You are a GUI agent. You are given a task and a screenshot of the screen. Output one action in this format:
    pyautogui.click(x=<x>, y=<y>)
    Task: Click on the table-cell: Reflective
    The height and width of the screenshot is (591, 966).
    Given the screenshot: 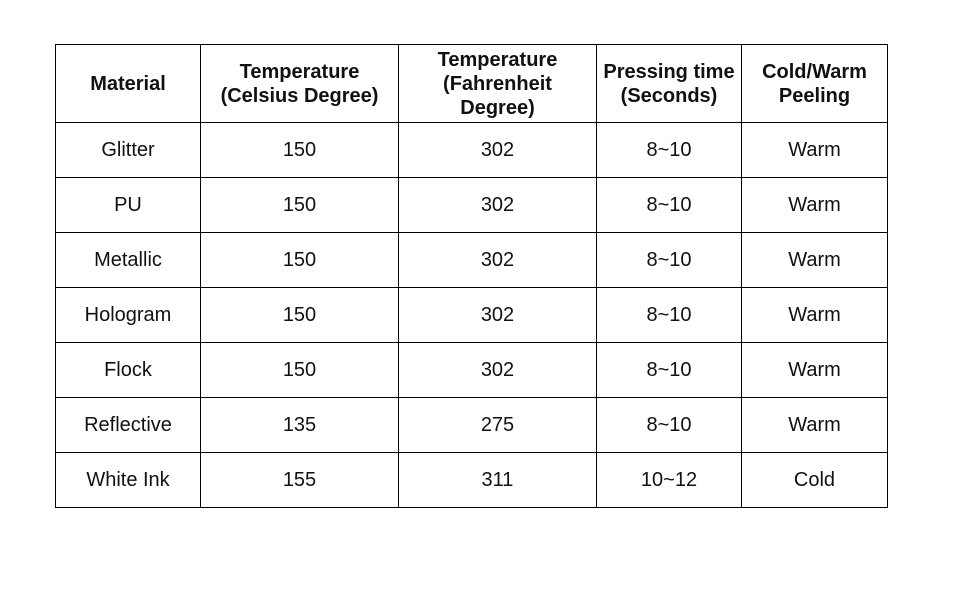 What is the action you would take?
    pyautogui.click(x=128, y=425)
    